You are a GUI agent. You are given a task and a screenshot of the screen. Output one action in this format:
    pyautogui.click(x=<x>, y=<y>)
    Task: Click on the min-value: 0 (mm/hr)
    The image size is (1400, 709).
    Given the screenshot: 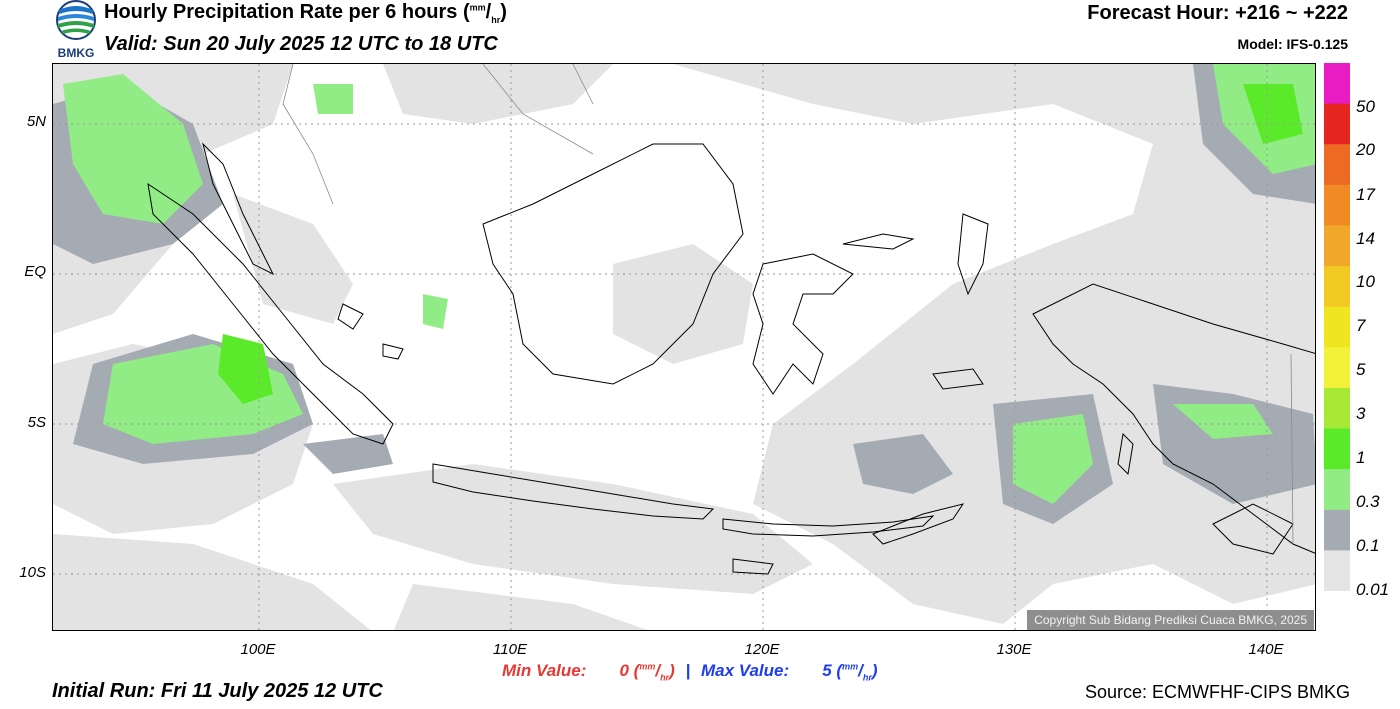 What is the action you would take?
    pyautogui.click(x=647, y=672)
    